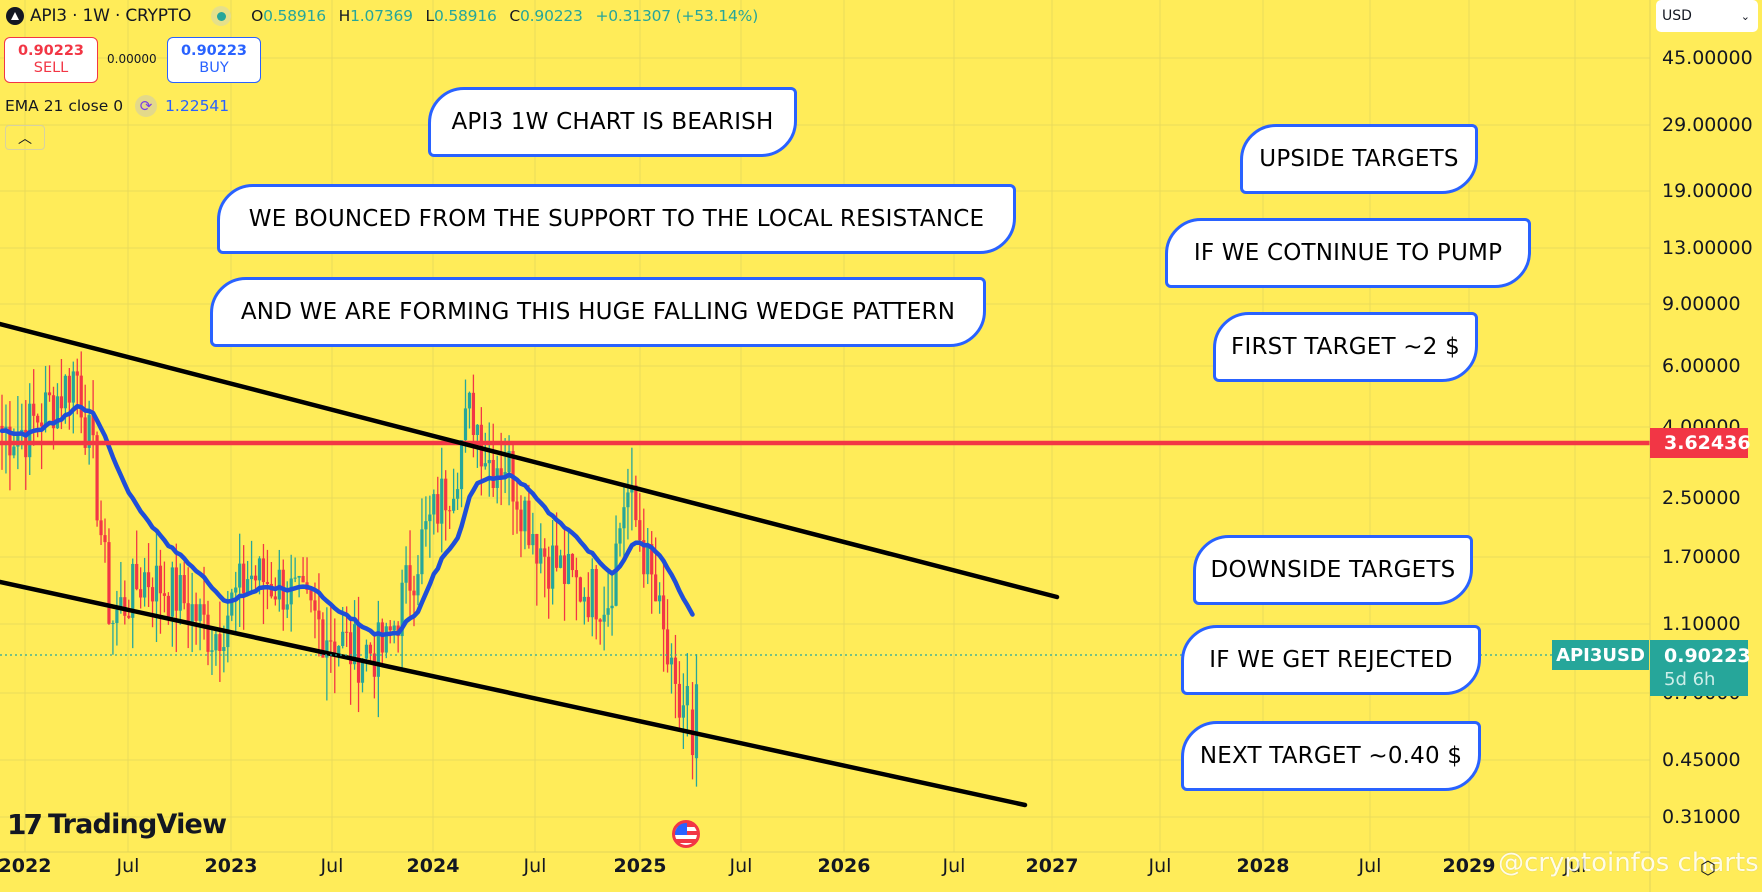  Describe the element at coordinates (515, 16) in the screenshot. I see `close-key: C` at that location.